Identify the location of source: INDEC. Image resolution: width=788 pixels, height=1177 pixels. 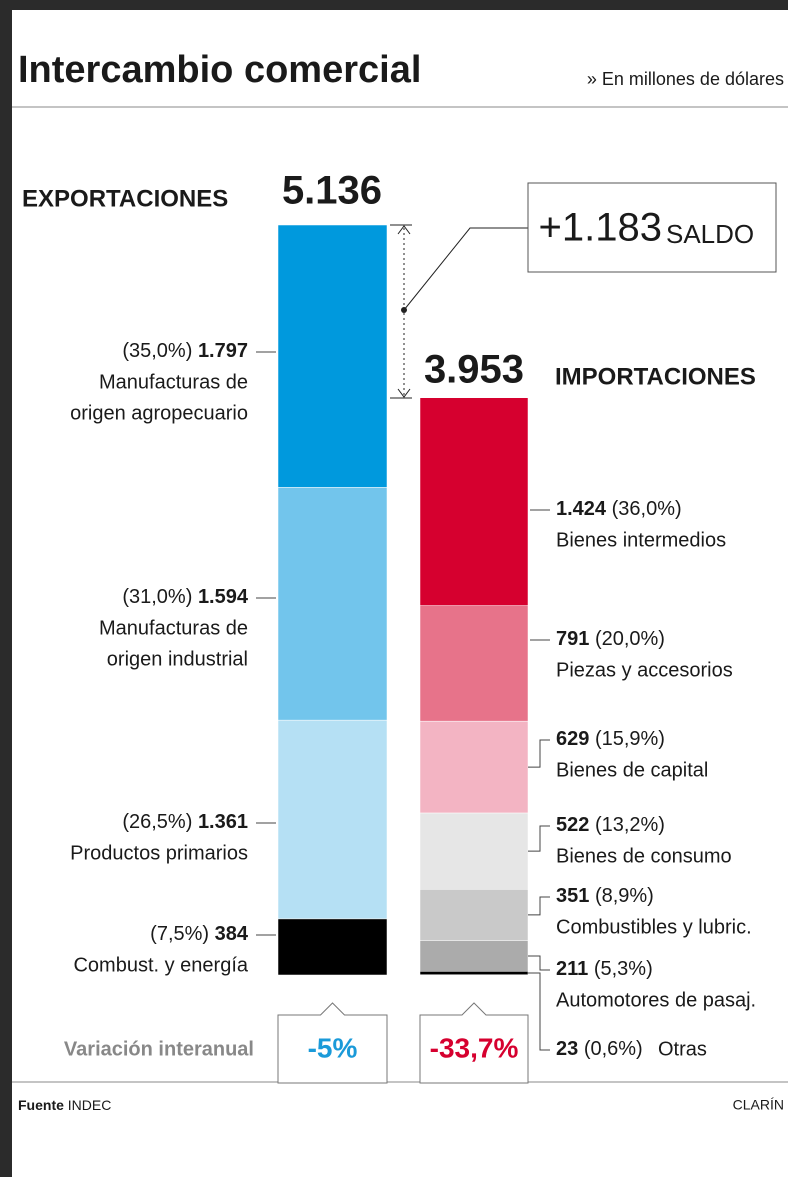
(90, 1105).